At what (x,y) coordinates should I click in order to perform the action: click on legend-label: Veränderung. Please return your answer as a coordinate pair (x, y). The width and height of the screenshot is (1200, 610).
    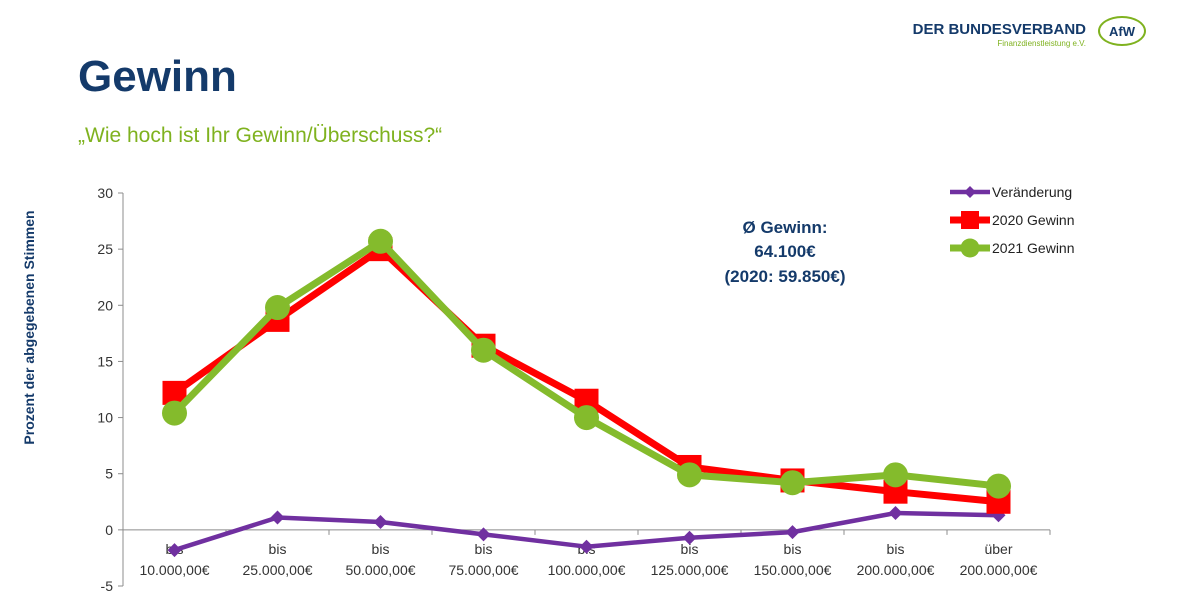
    Looking at the image, I should click on (1032, 192).